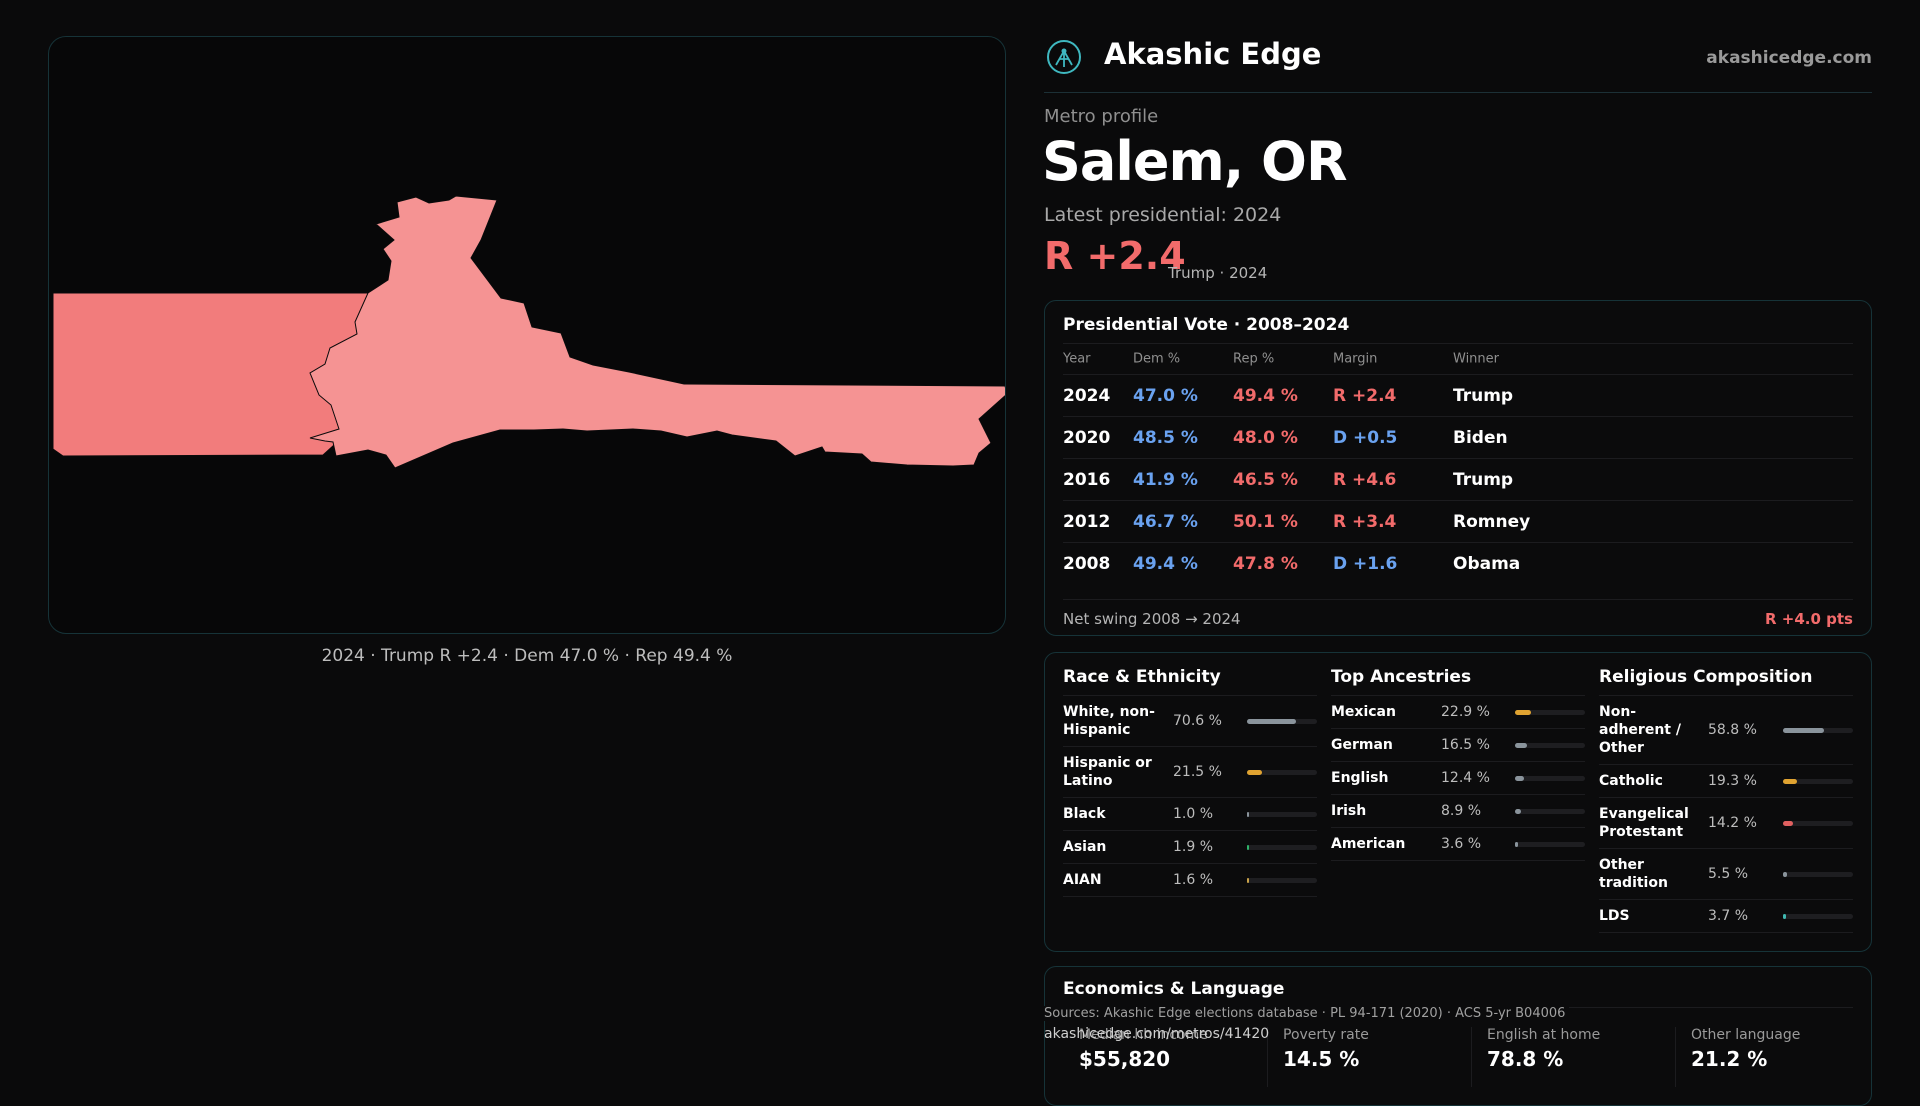 This screenshot has width=1920, height=1106. I want to click on cell-margin: R +3.4, so click(1365, 521).